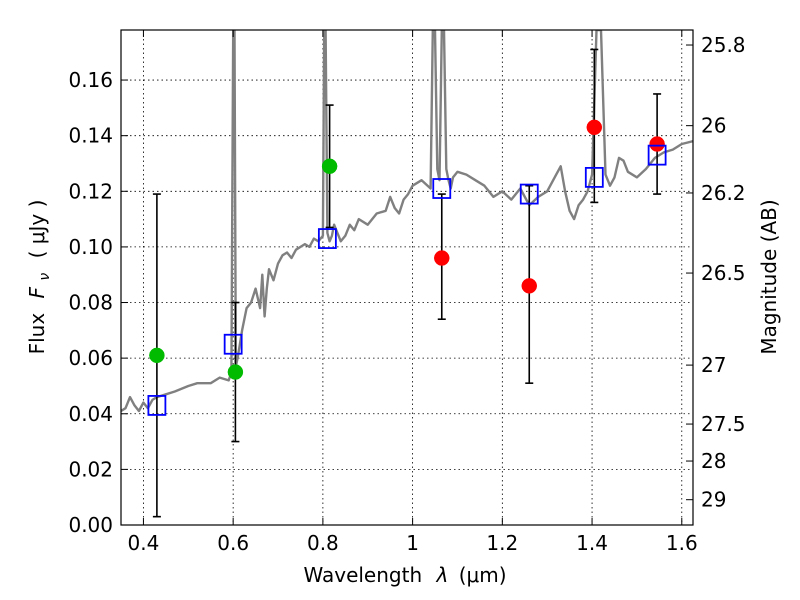  Describe the element at coordinates (682, 543) in the screenshot. I see `x-tick-label: 1.6` at that location.